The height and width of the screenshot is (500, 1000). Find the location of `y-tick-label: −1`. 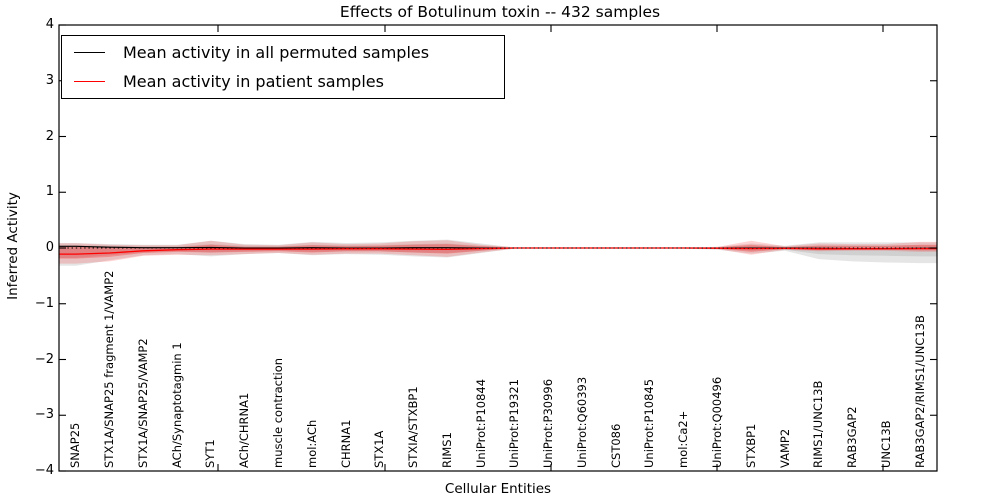

y-tick-label: −1 is located at coordinates (44, 303).